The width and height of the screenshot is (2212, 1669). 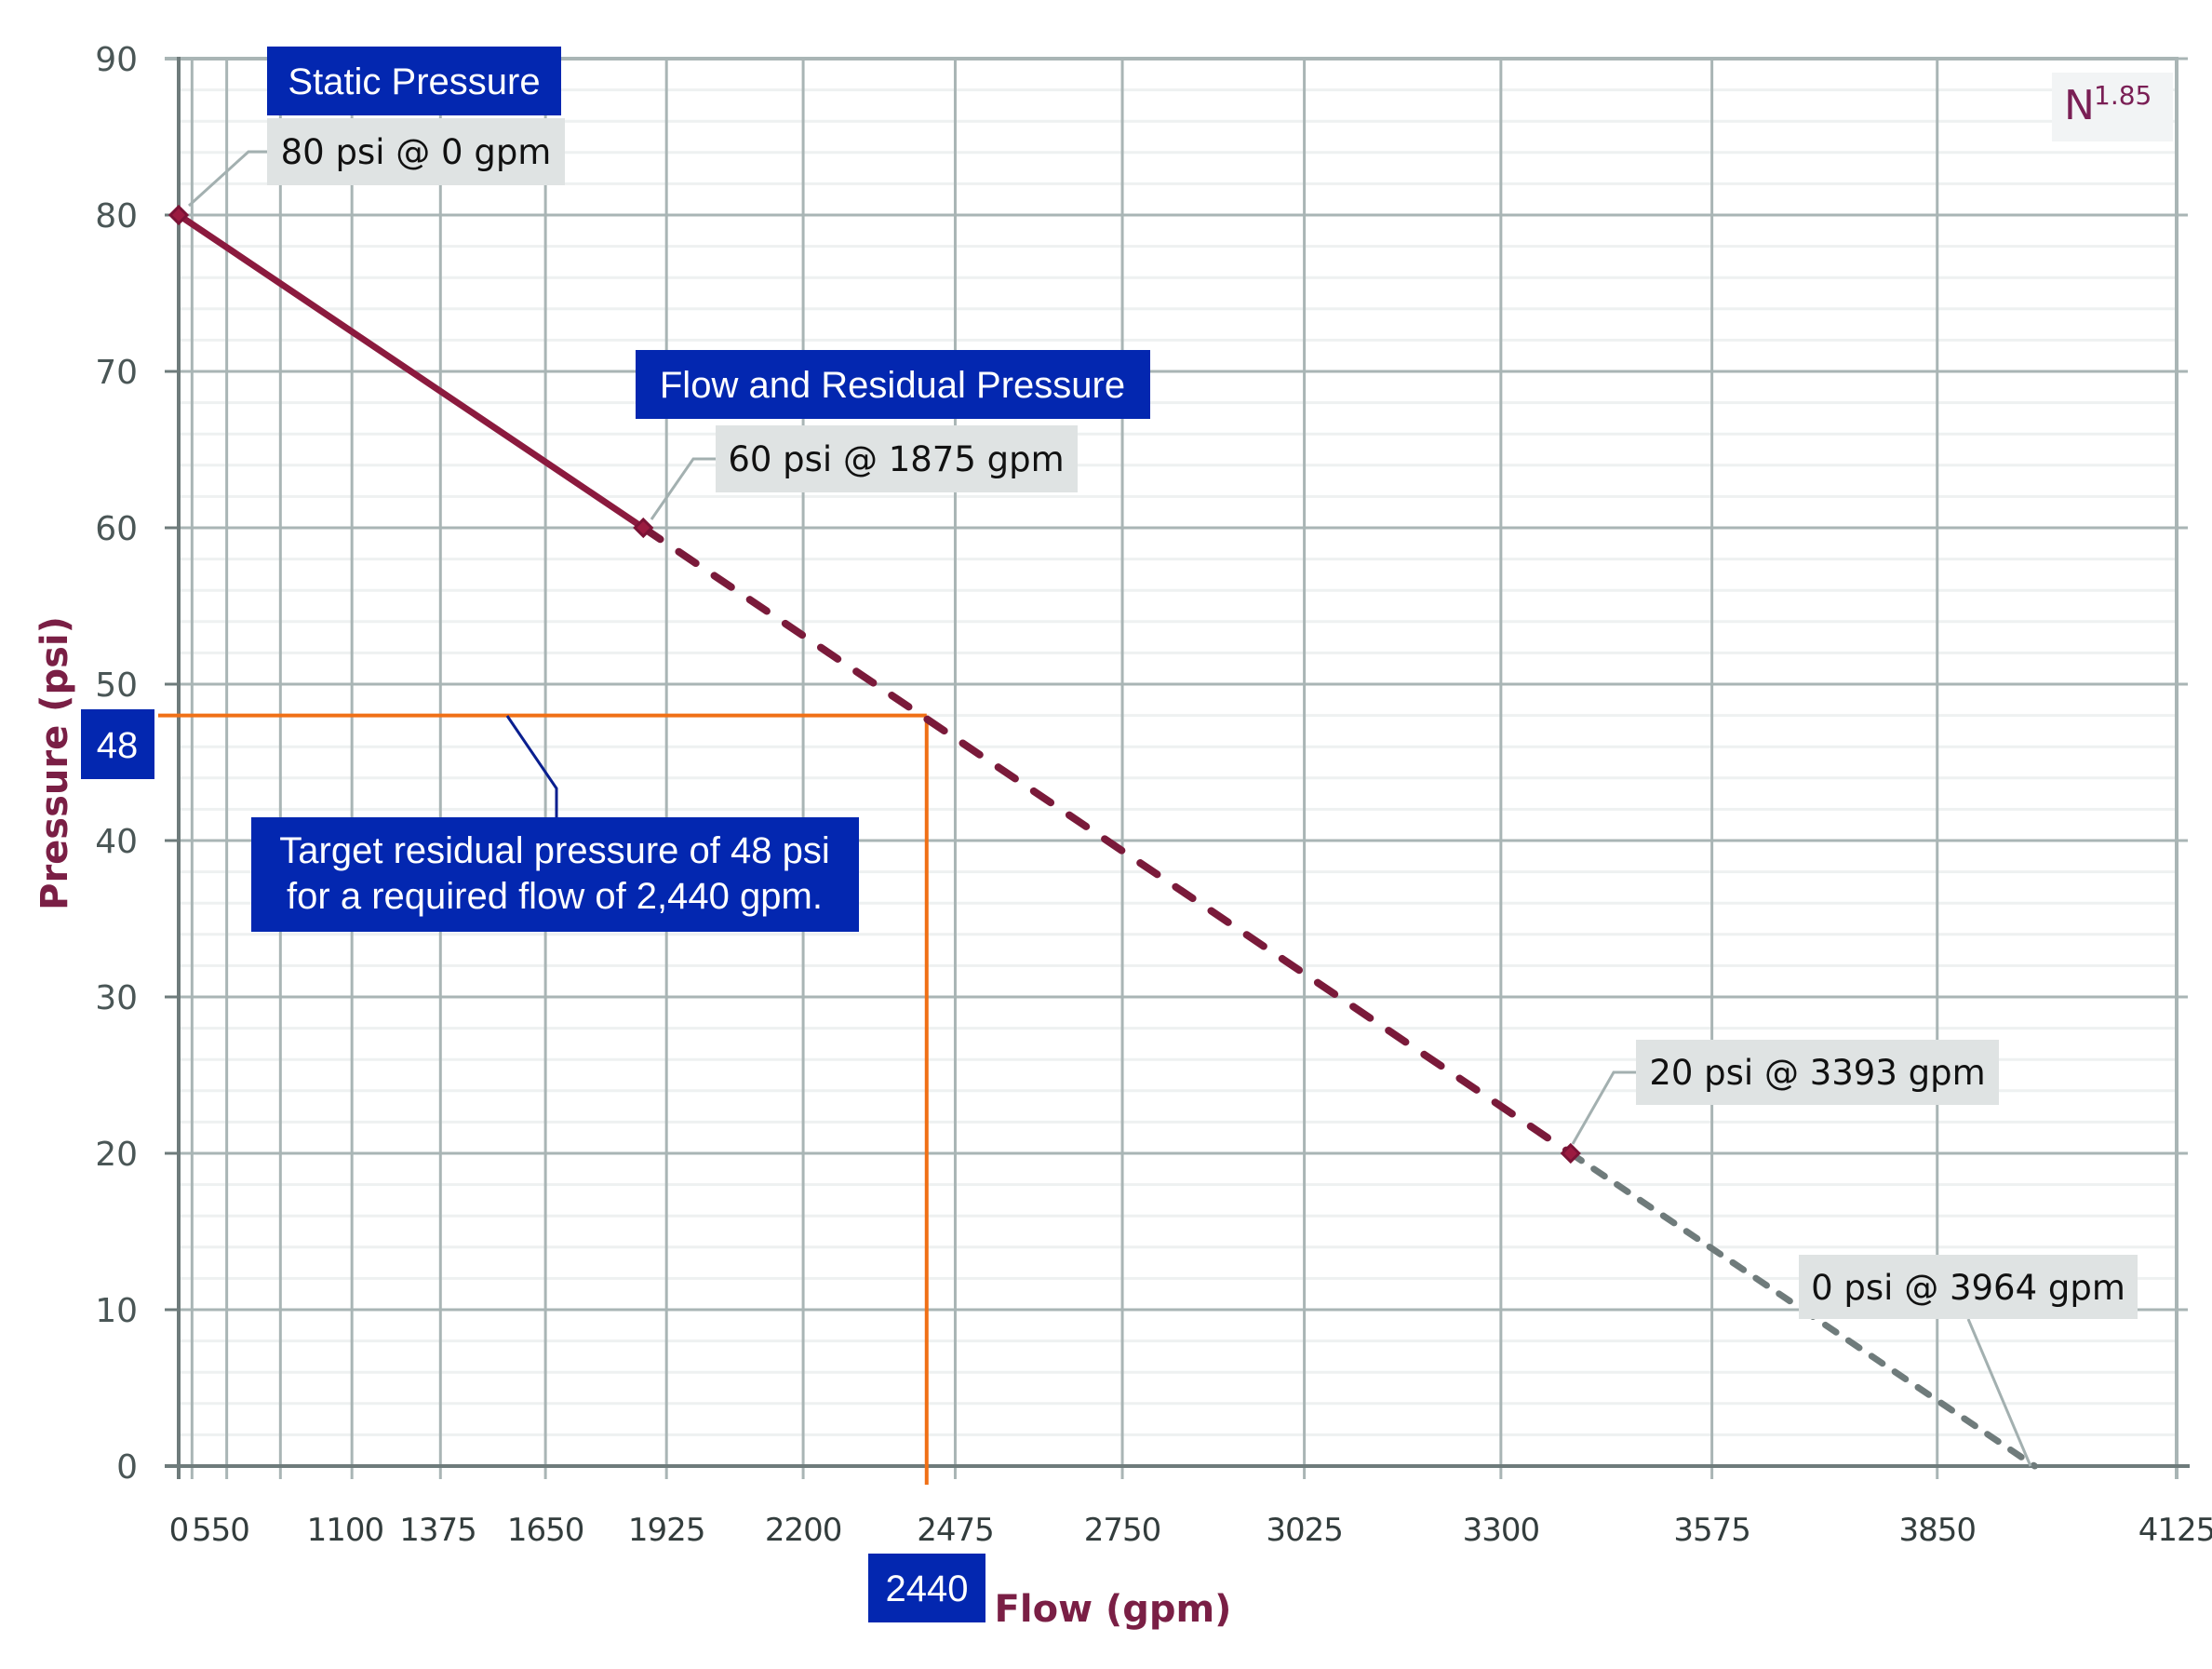 I want to click on x-tick-label: 1650, so click(x=545, y=1530).